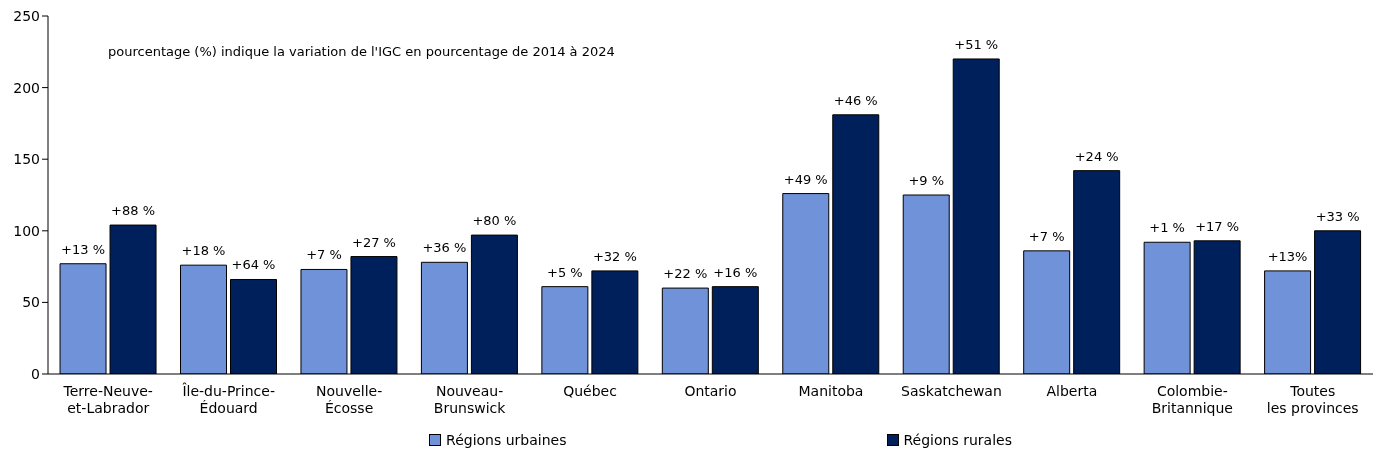 Image resolution: width=1384 pixels, height=461 pixels. I want to click on annotation: +13 %, so click(83, 249).